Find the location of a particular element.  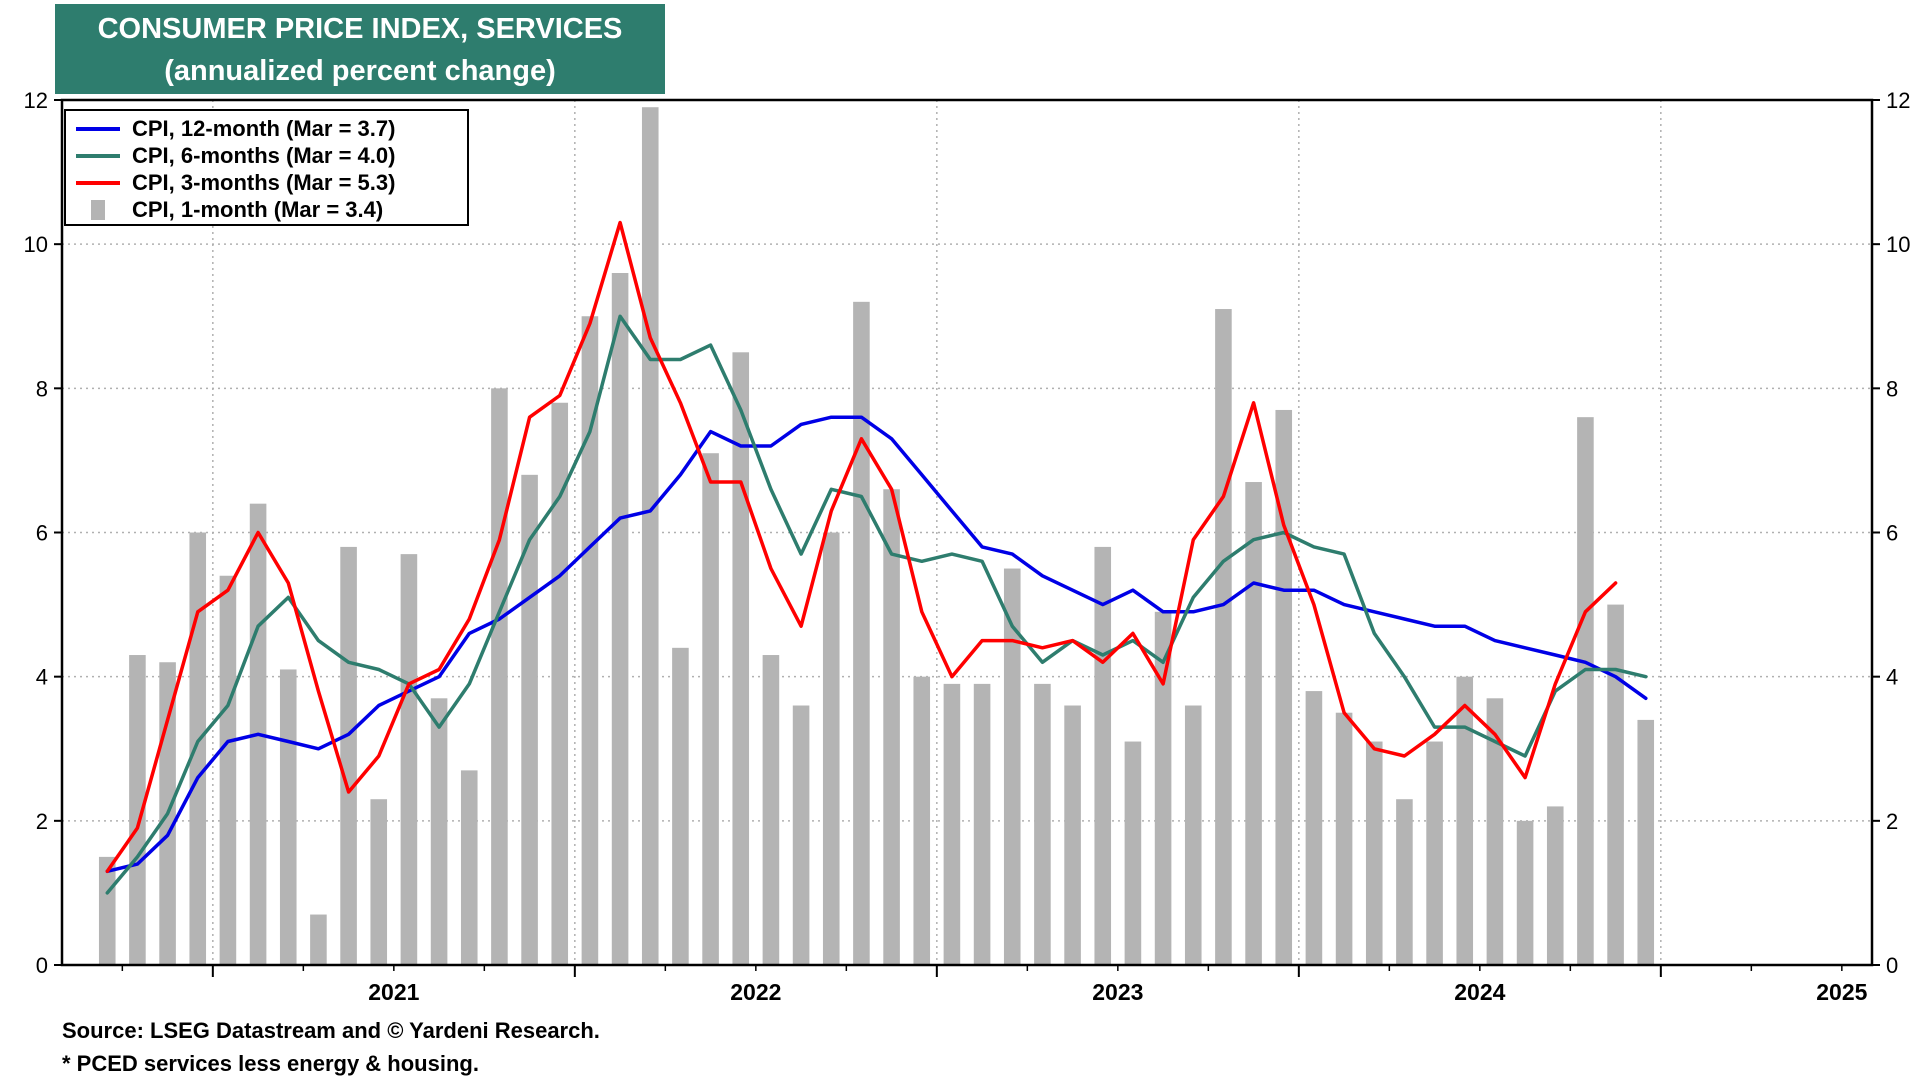

legend-swatch-12-month is located at coordinates (98, 128).